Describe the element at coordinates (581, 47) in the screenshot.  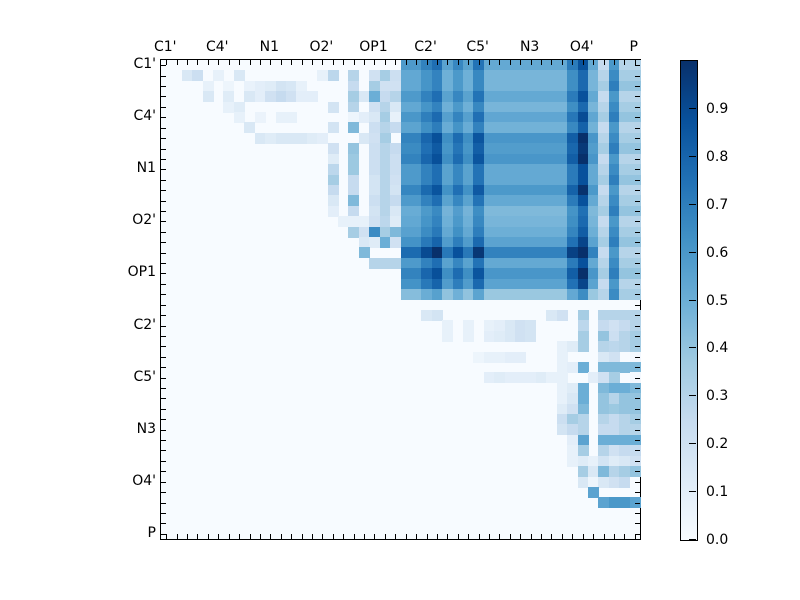
I see `x-tick-label: O4'` at that location.